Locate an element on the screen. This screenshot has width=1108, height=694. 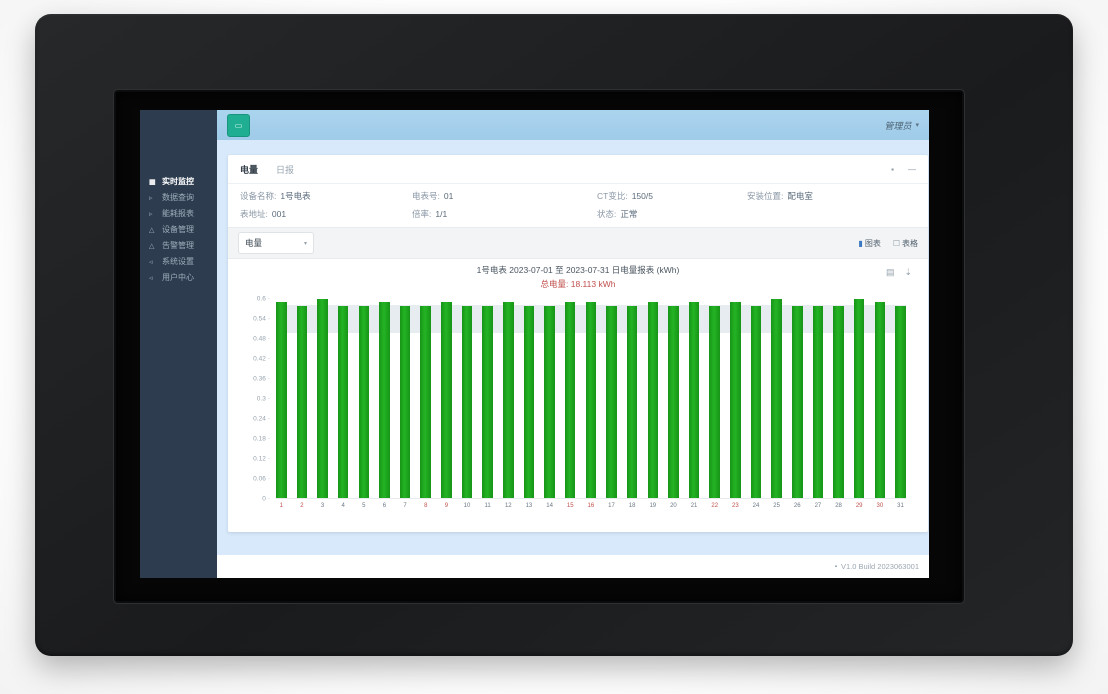
user-menu: 管理员 ▾ is located at coordinates (901, 125).